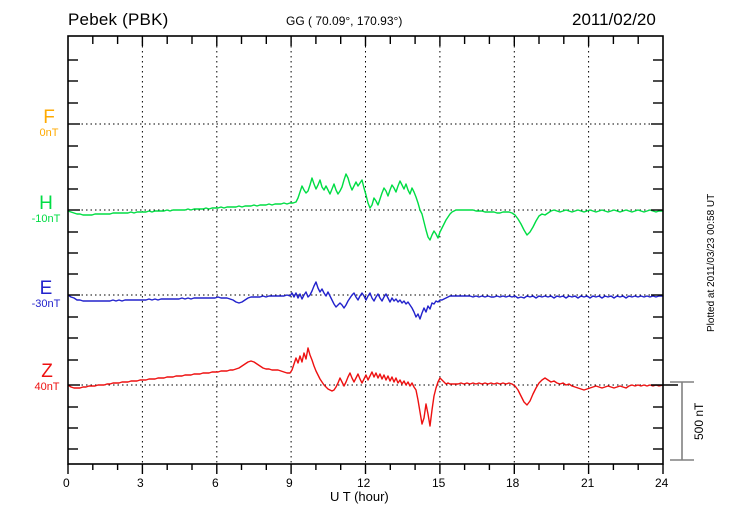  Describe the element at coordinates (662, 483) in the screenshot. I see `x-tick-label-24: 24` at that location.